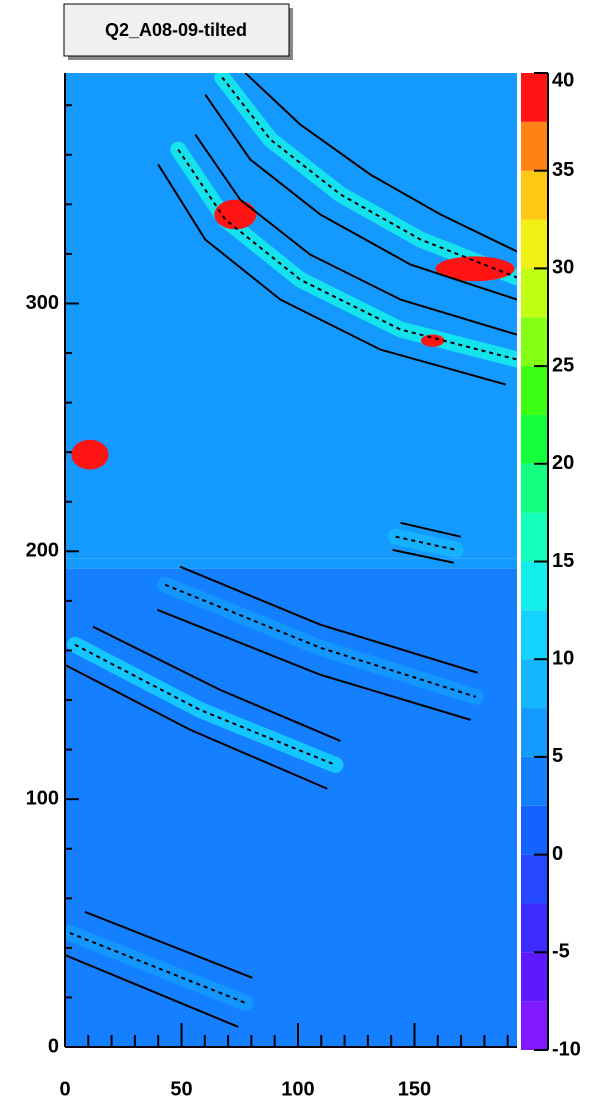  I want to click on y-tick-label: 100, so click(42, 798).